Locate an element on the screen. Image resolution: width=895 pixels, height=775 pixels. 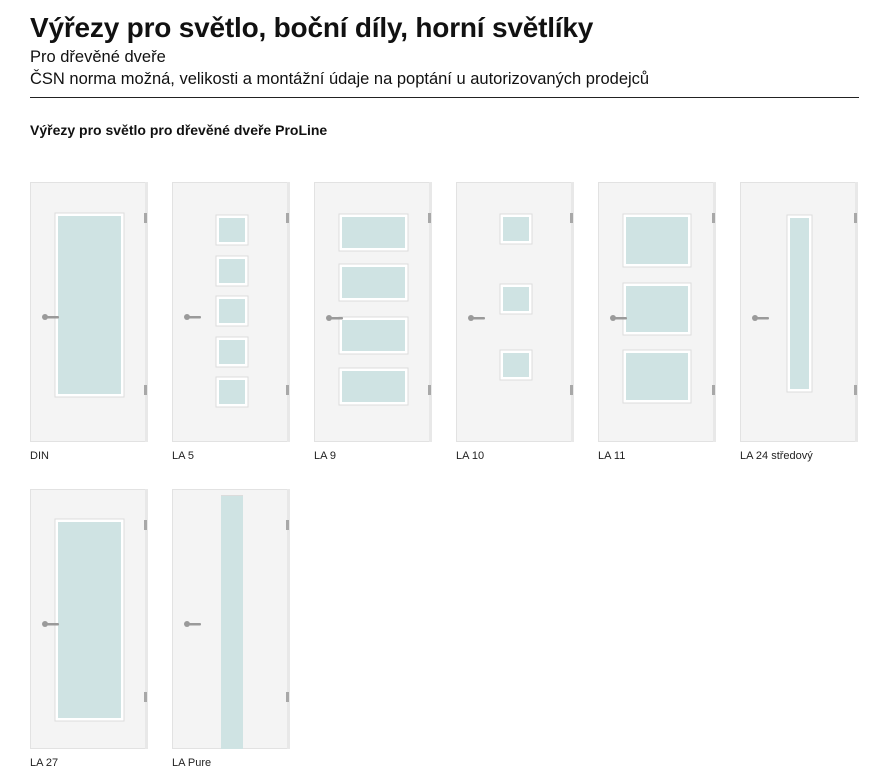
door-item-la27: LA 27 is located at coordinates (89, 629).